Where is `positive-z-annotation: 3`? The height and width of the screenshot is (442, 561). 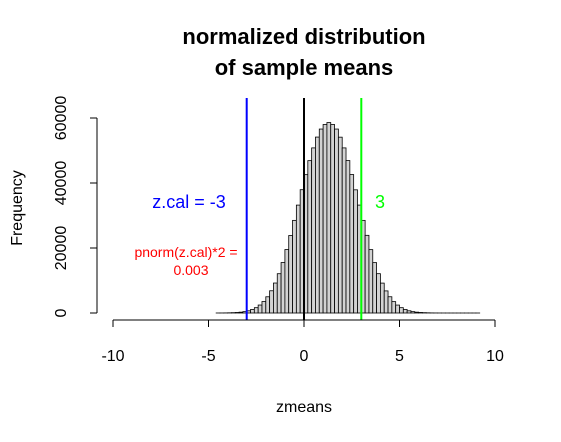 positive-z-annotation: 3 is located at coordinates (380, 202).